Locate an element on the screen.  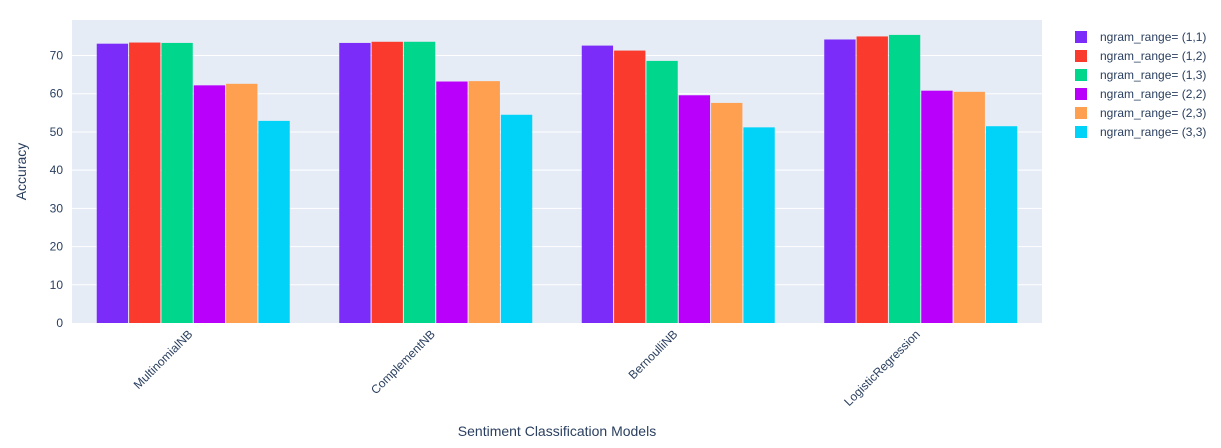
x-tick-label: MultinomialNB is located at coordinates (163, 359).